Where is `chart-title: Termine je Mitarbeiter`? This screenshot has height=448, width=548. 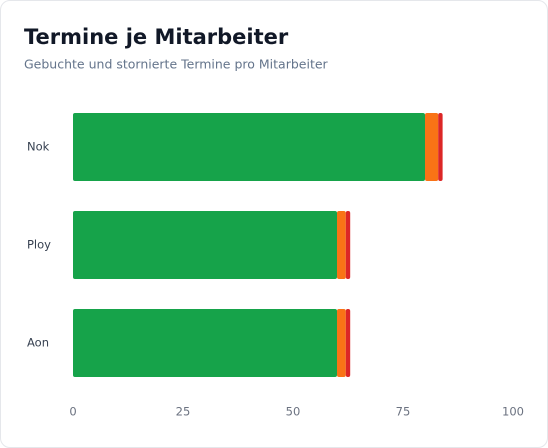
chart-title: Termine je Mitarbeiter is located at coordinates (156, 37).